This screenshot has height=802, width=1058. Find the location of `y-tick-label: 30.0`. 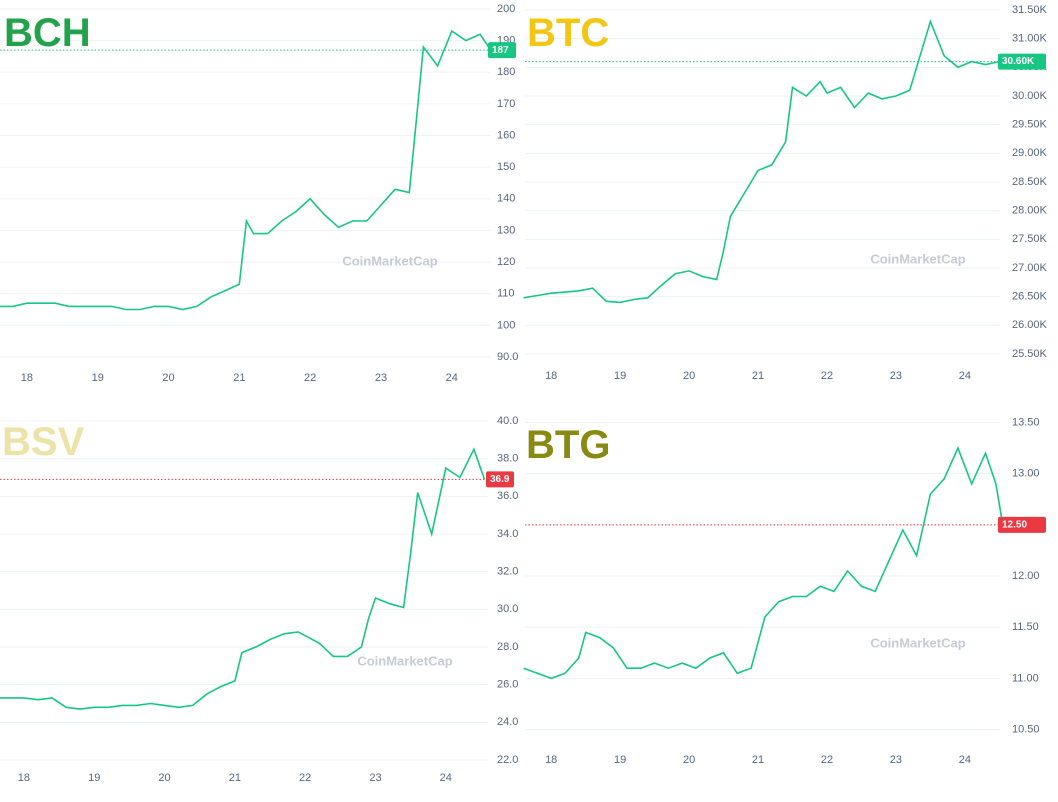

y-tick-label: 30.0 is located at coordinates (507, 609).